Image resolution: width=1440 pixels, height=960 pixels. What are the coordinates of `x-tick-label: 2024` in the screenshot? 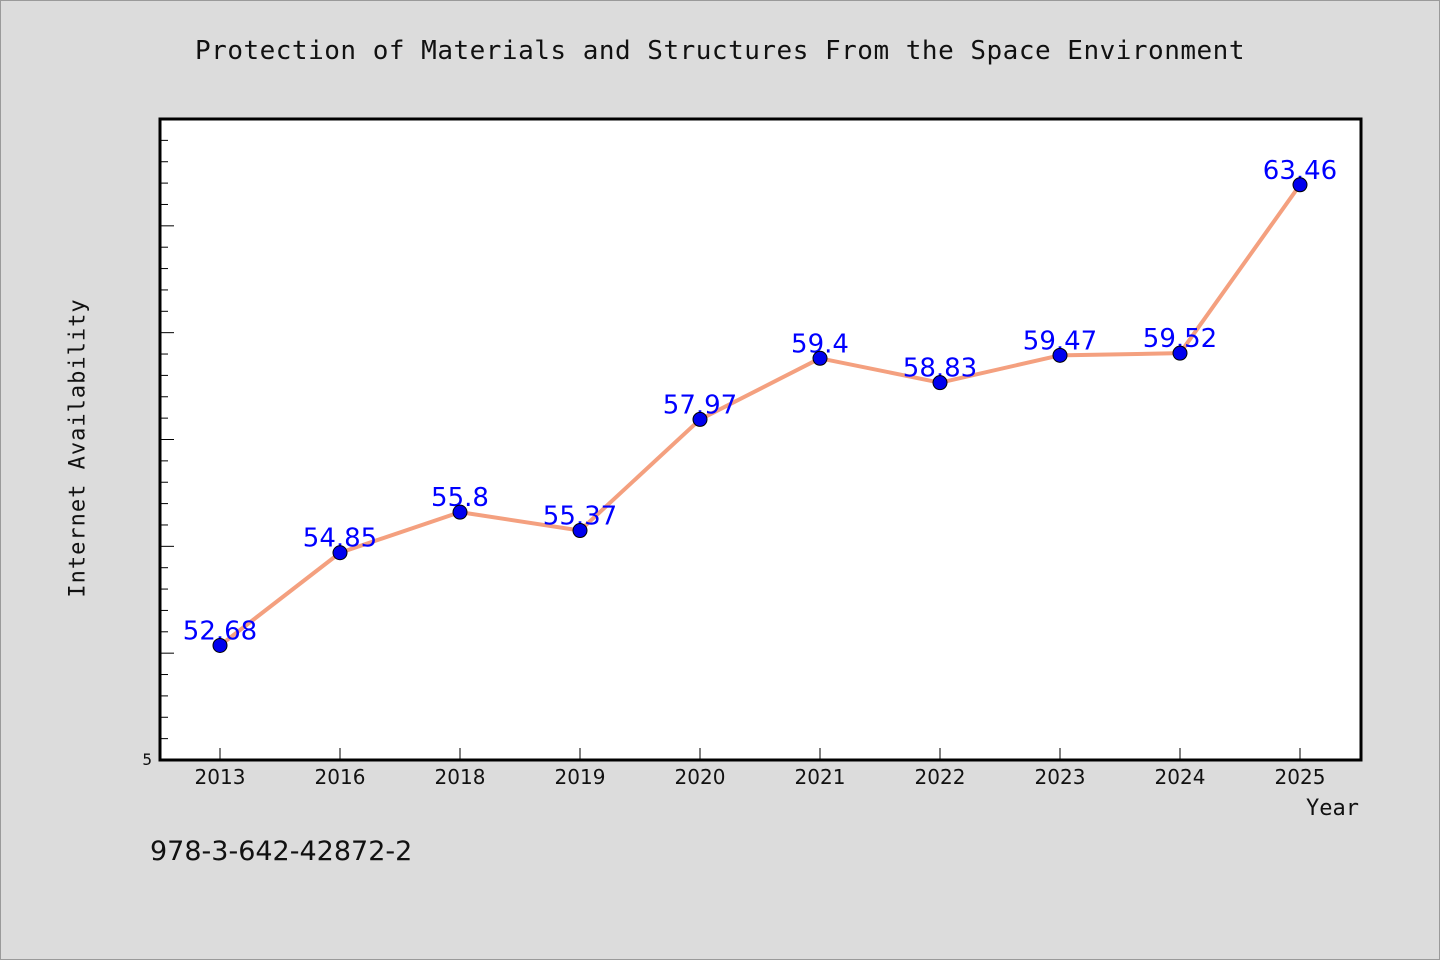 It's located at (1180, 777).